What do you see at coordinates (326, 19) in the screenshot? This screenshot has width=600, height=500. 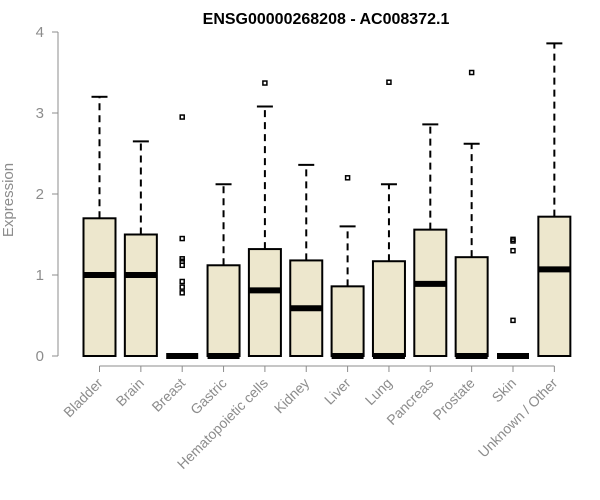 I see `chart-title: ENSG00000268208 - AC008372.1` at bounding box center [326, 19].